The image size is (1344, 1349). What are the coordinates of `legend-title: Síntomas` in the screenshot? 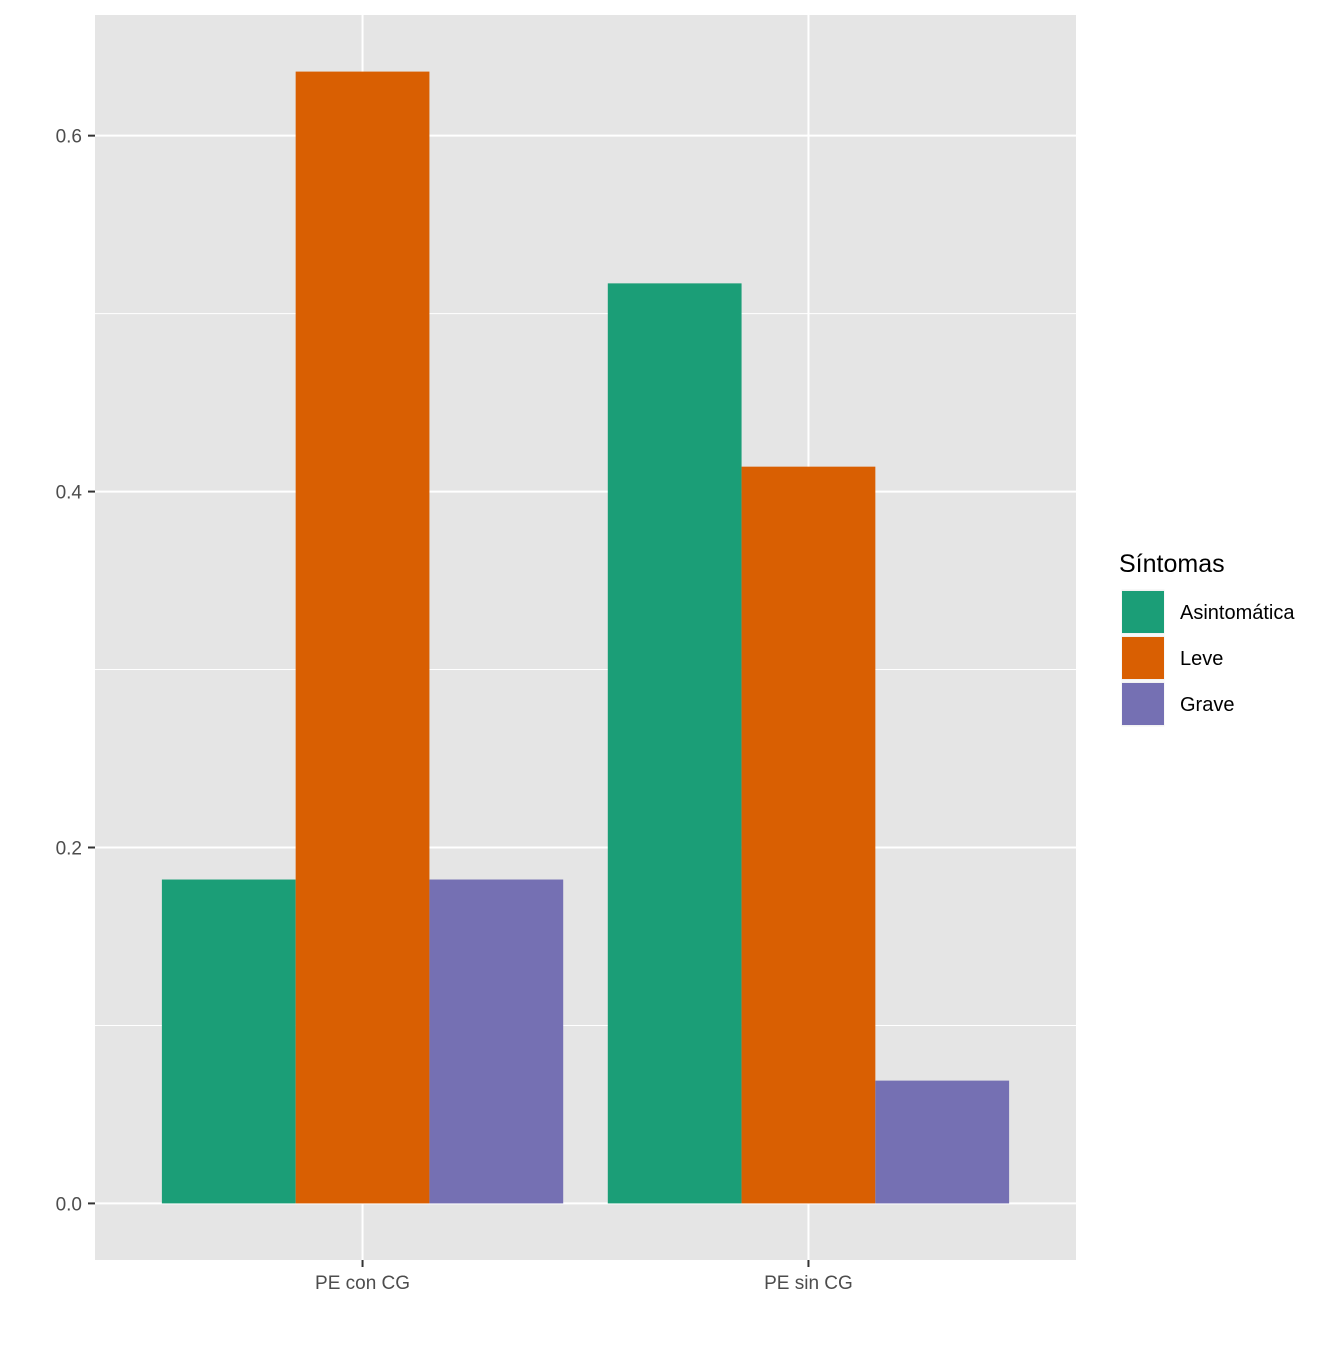 It's located at (1172, 564).